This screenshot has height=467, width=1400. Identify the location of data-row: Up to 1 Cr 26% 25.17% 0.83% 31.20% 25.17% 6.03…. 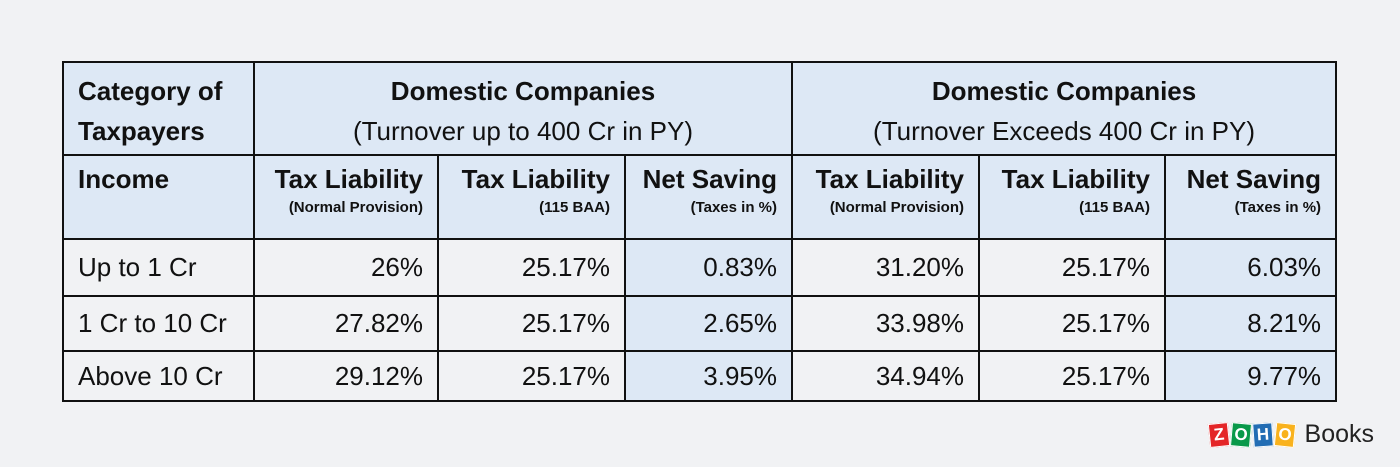
(700, 267).